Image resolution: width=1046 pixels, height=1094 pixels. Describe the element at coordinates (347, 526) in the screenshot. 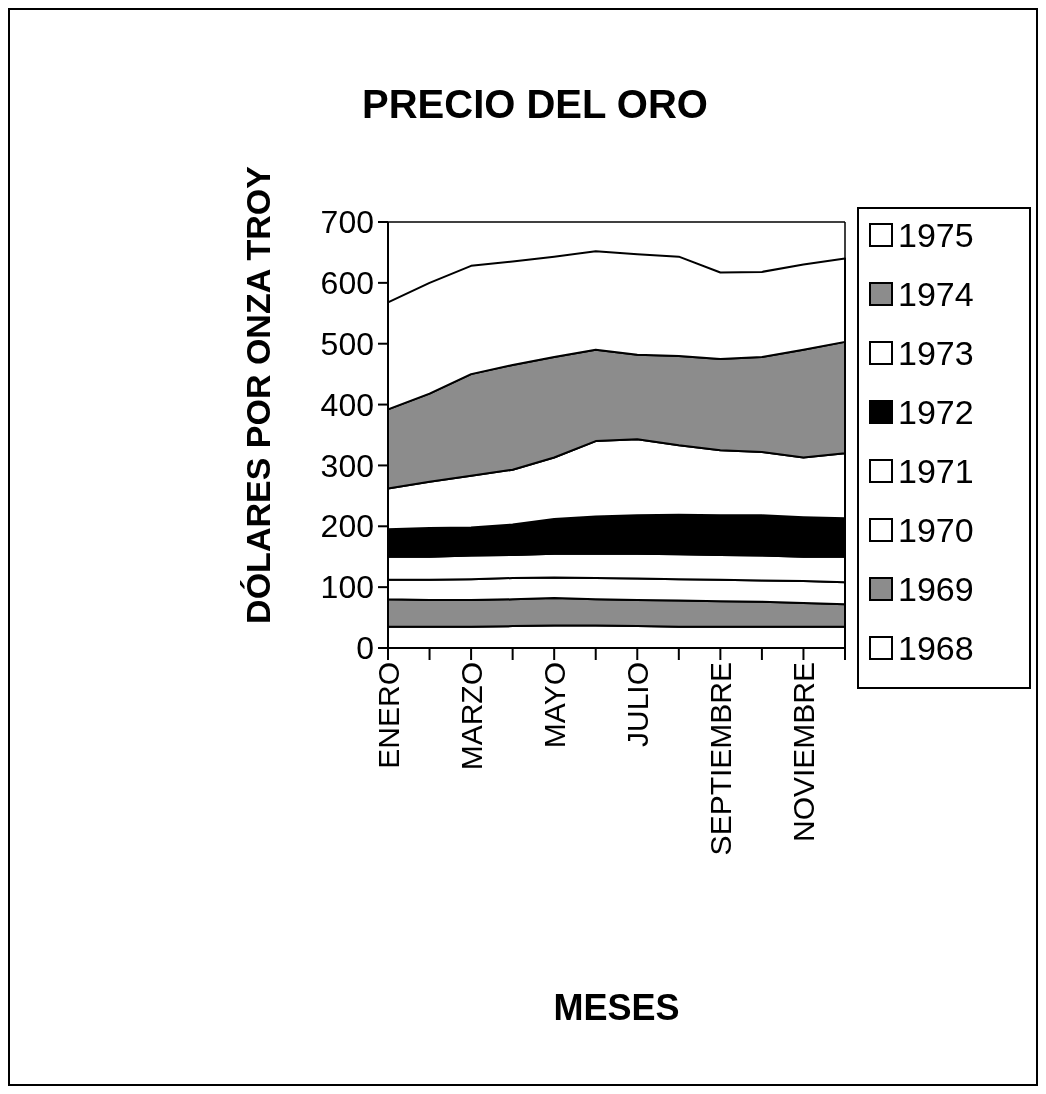

I see `y-tick-label: 200` at that location.